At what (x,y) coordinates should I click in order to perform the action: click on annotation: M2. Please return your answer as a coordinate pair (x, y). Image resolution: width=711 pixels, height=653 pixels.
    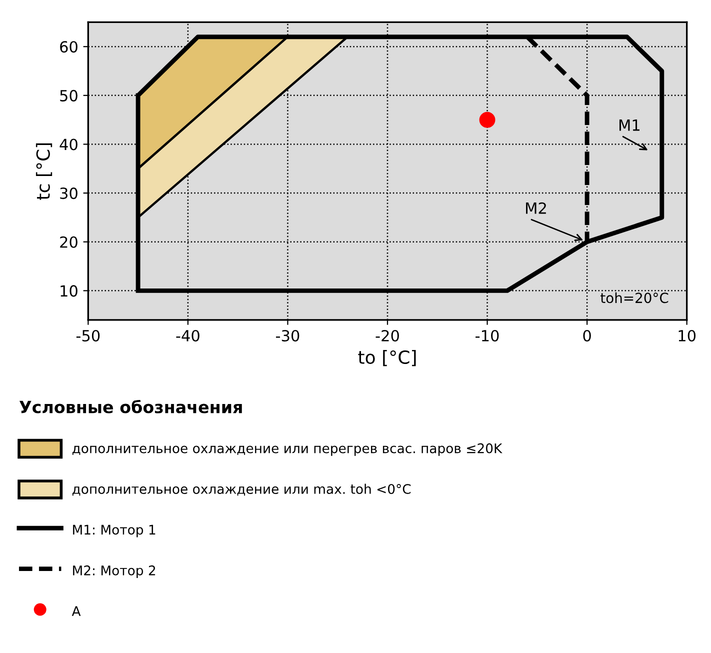
    Looking at the image, I should click on (536, 208).